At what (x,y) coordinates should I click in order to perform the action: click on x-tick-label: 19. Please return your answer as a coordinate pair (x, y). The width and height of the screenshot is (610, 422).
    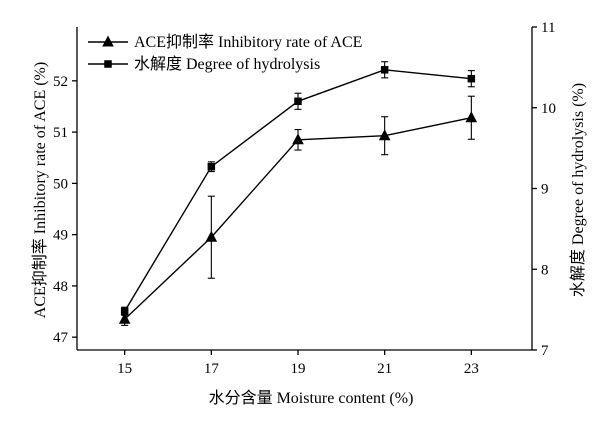
    Looking at the image, I should click on (298, 369).